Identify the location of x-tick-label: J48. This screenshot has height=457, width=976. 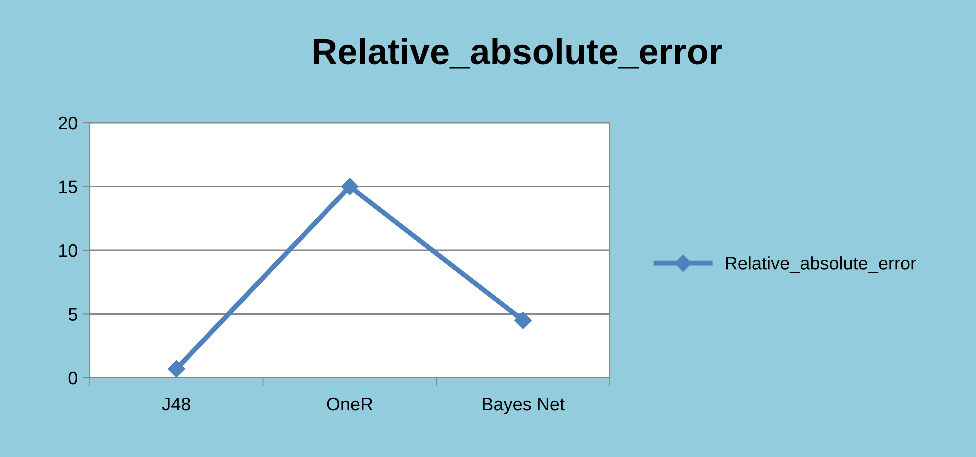
(176, 404).